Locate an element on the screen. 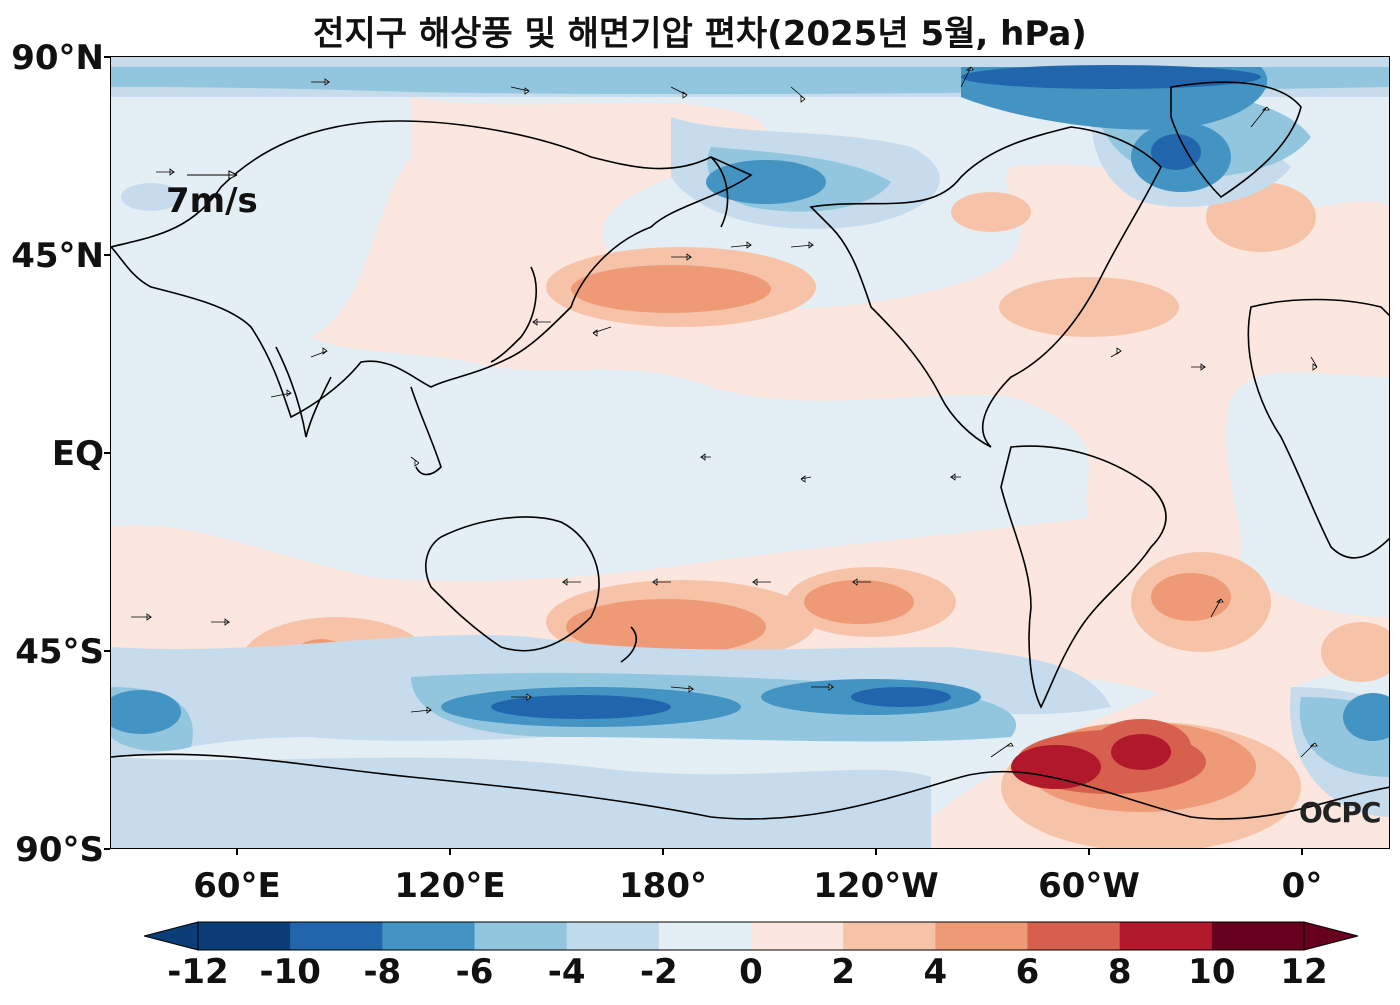 Image resolution: width=1400 pixels, height=1005 pixels. colorbar is located at coordinates (751, 936).